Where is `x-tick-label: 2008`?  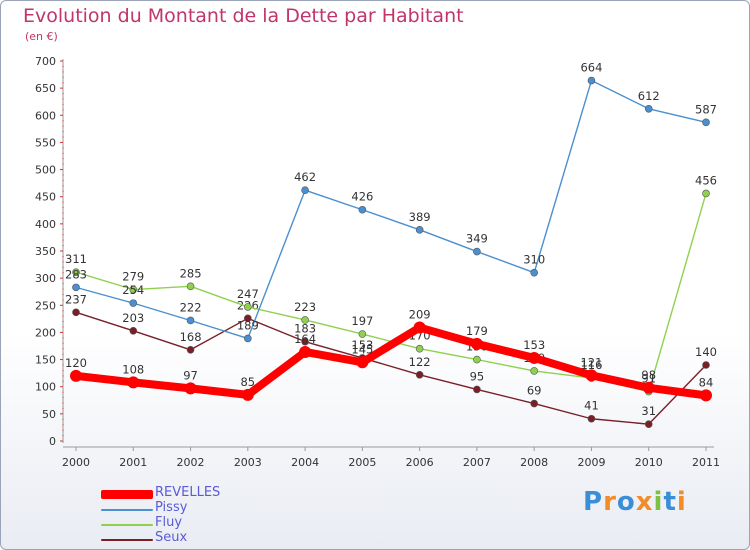
x-tick-label: 2008 is located at coordinates (534, 462).